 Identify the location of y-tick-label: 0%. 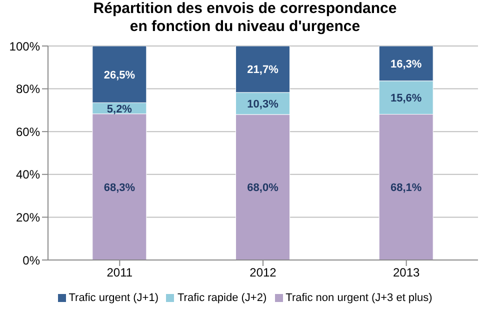
(31, 260).